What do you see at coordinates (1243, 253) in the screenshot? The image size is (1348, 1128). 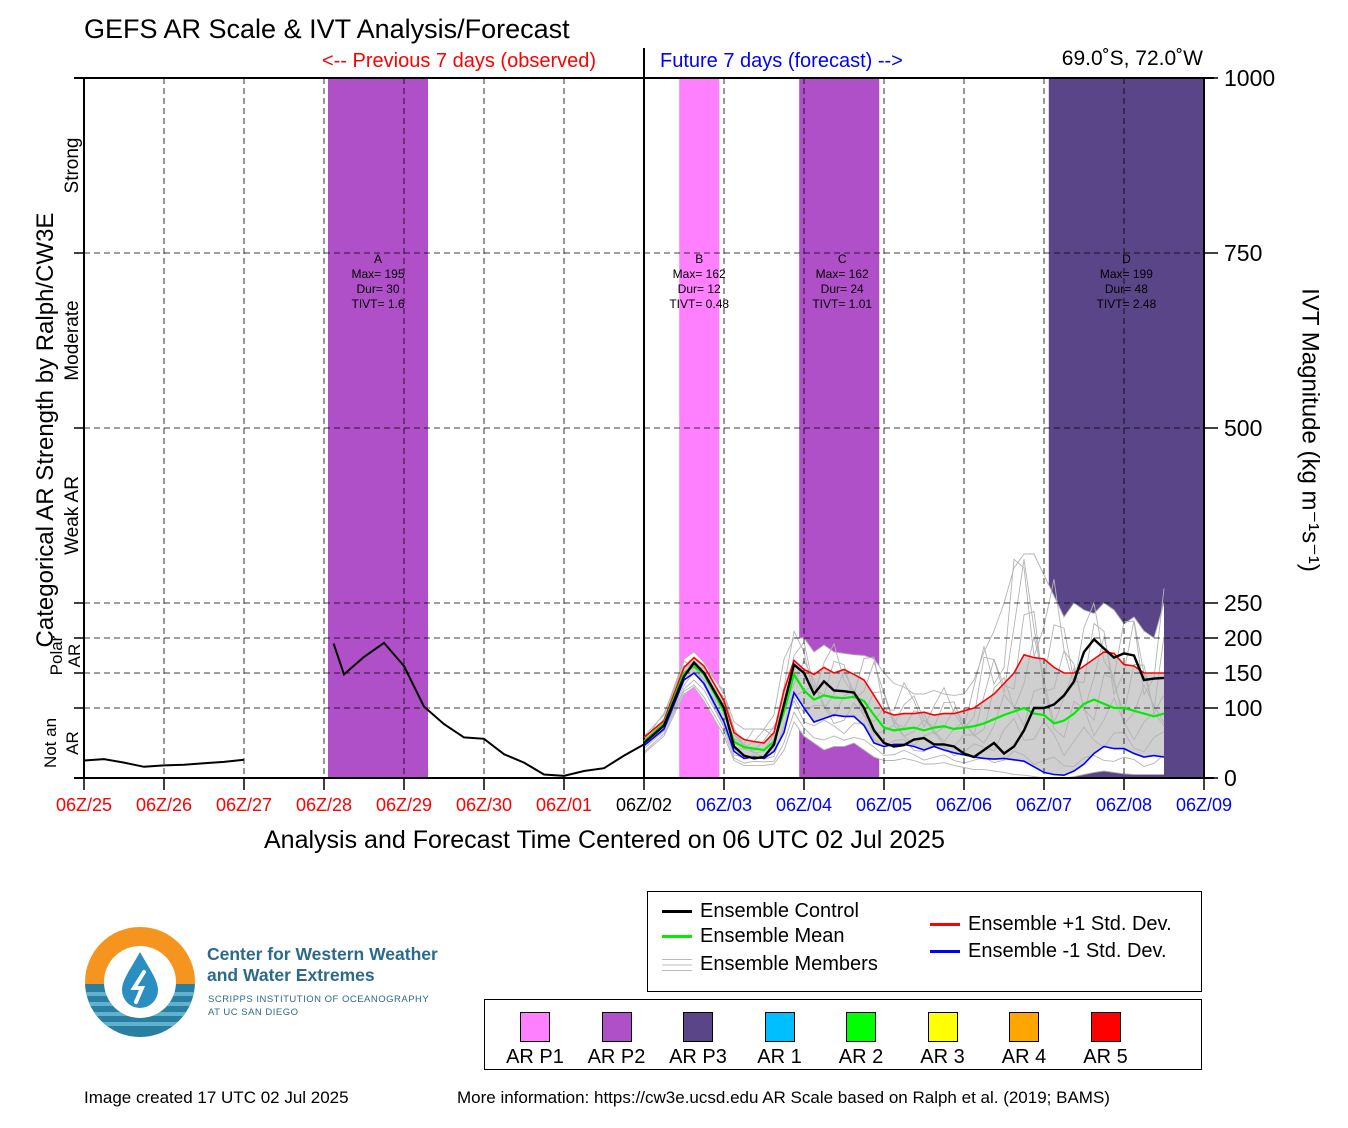 I see `y-tick-label: 750` at bounding box center [1243, 253].